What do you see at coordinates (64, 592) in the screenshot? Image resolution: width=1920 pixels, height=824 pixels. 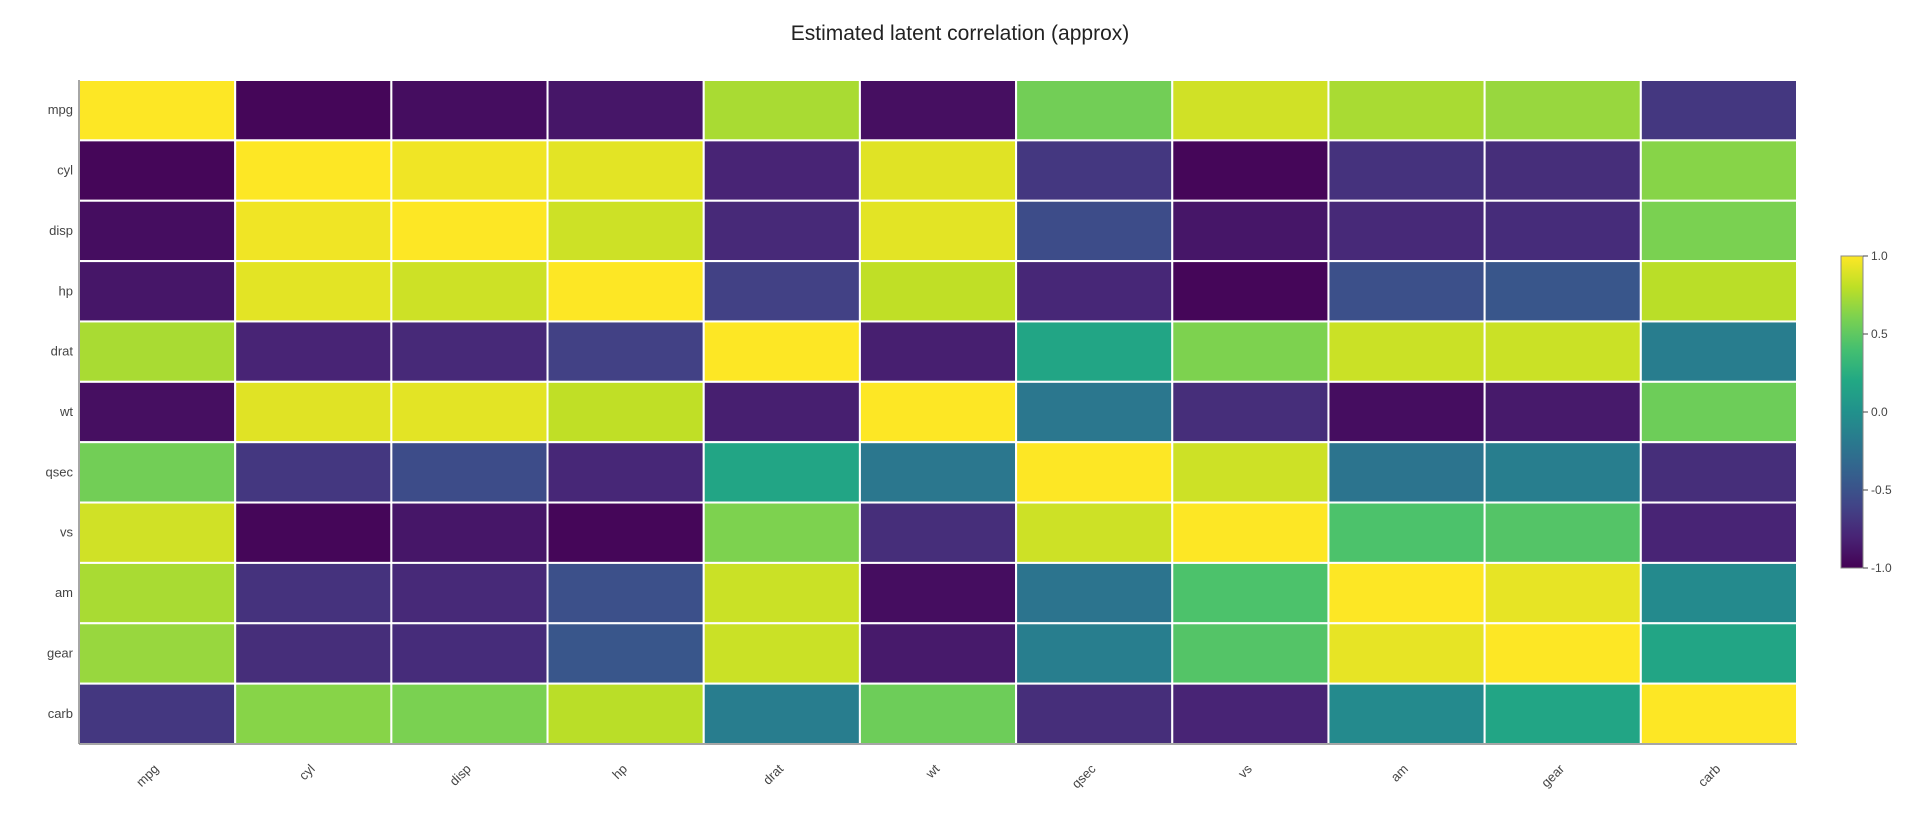 I see `y-tick-label: am` at bounding box center [64, 592].